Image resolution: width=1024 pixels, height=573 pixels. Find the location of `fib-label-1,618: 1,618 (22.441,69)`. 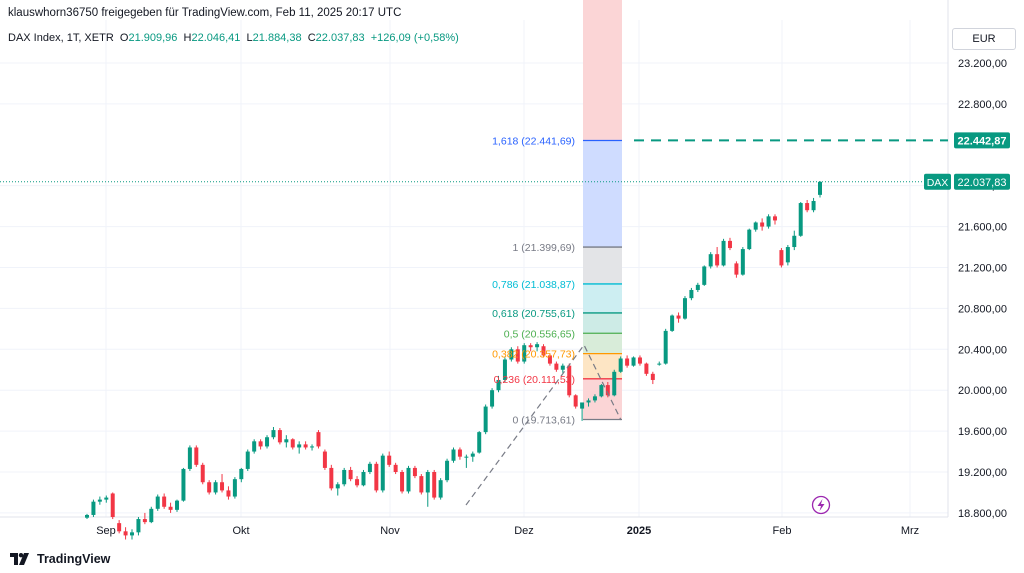

fib-label-1,618: 1,618 (22.441,69) is located at coordinates (533, 141).